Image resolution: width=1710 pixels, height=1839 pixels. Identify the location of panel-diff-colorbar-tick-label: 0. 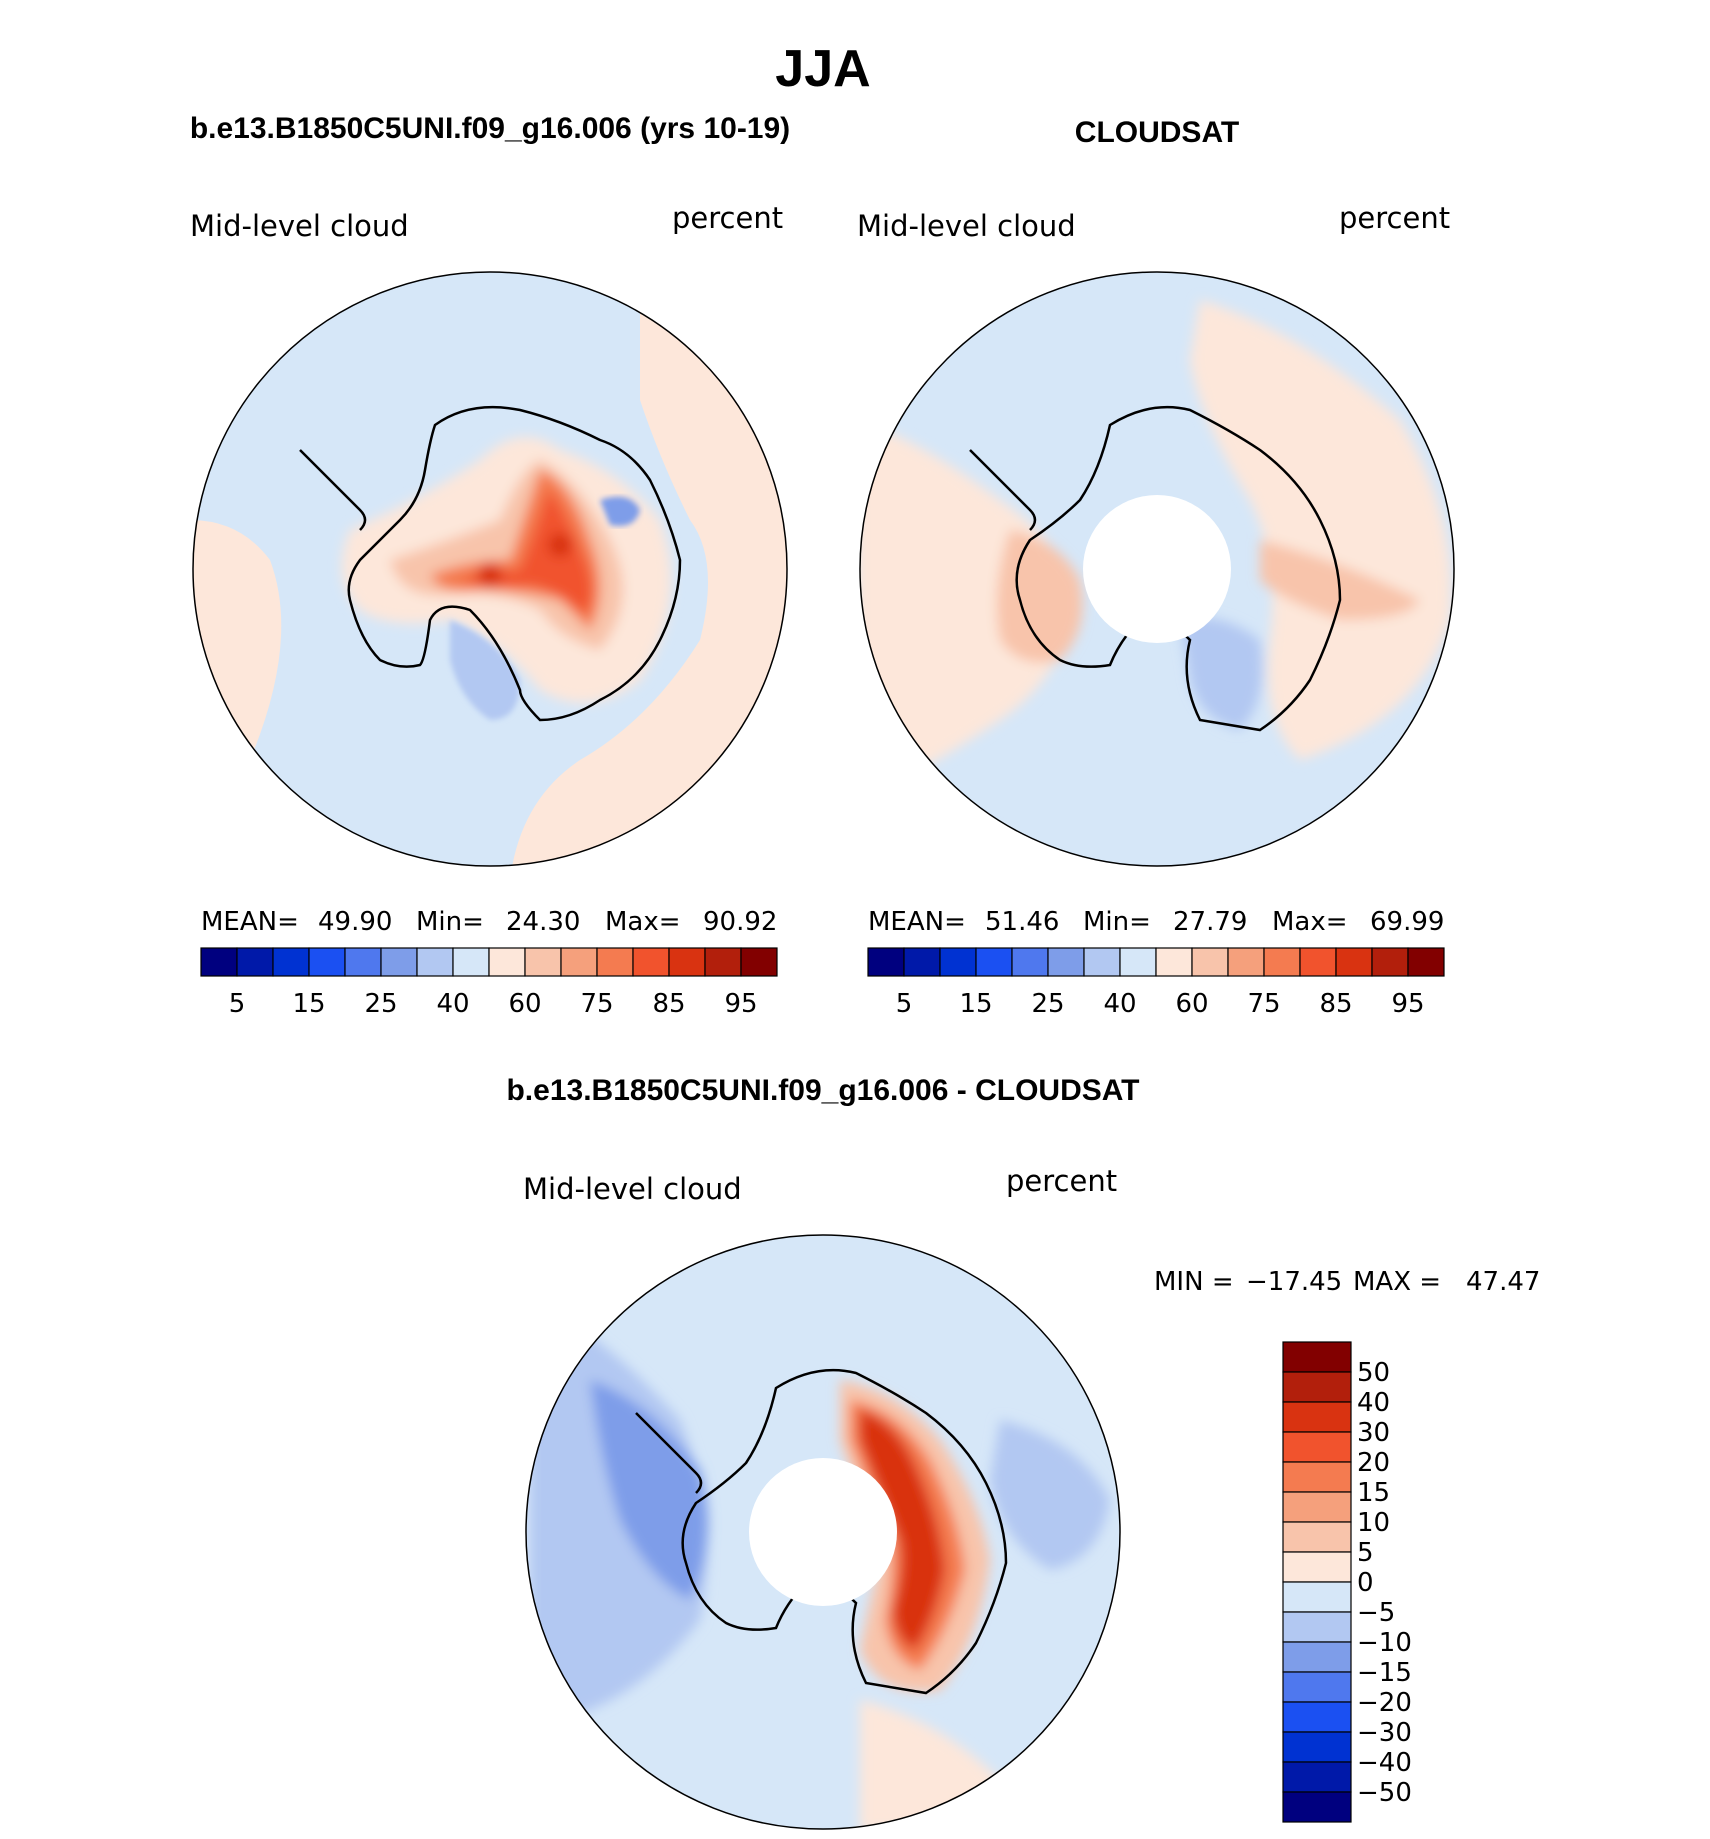
(1365, 1583).